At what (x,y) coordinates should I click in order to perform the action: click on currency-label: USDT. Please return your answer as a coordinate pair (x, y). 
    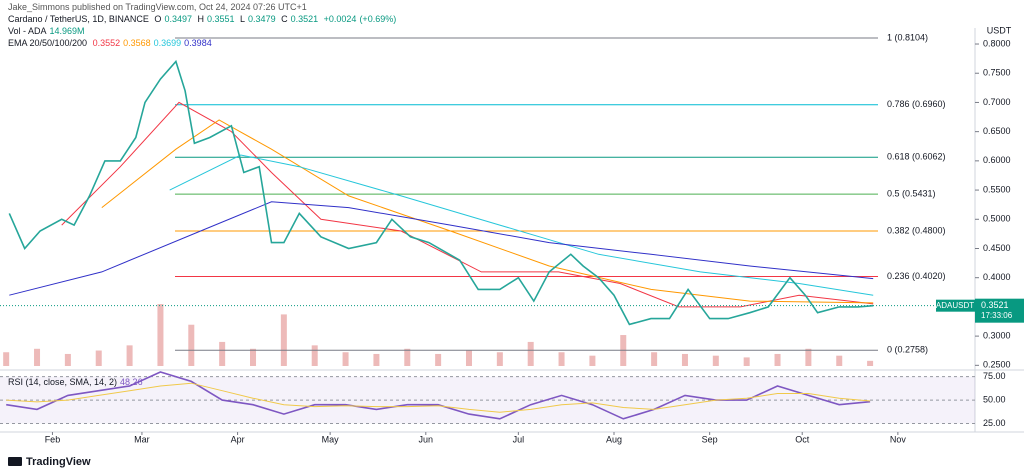
    Looking at the image, I should click on (999, 30).